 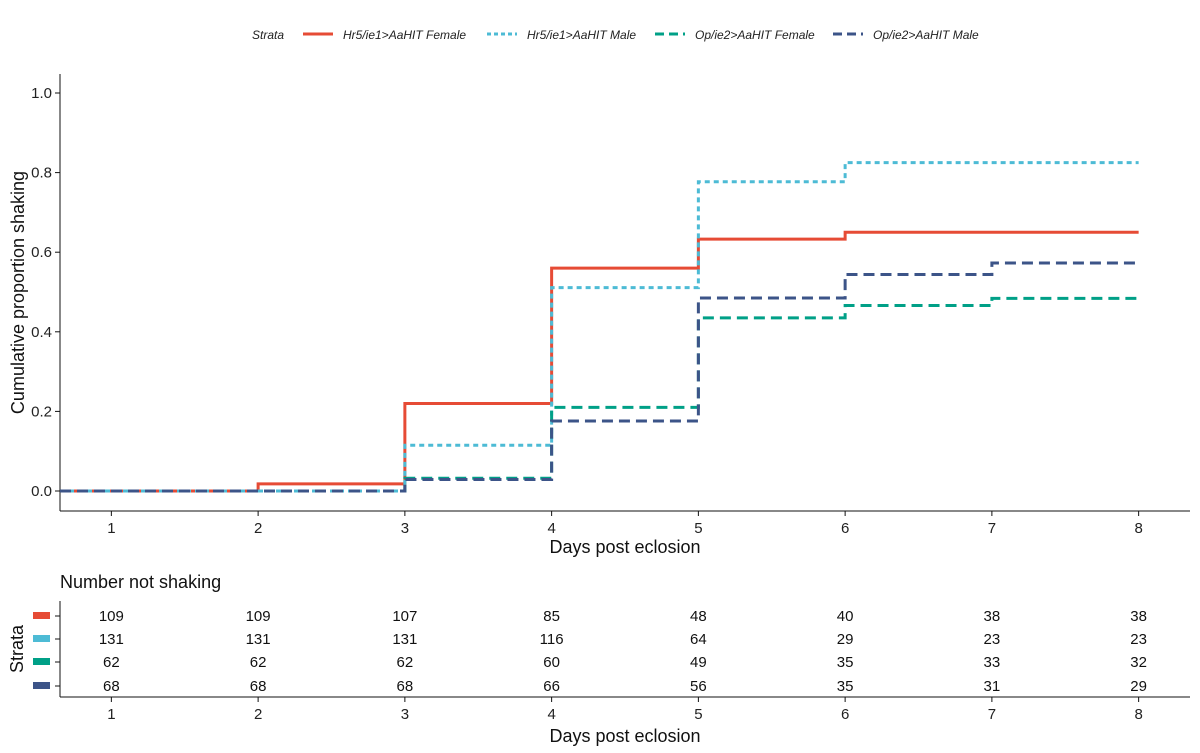 What do you see at coordinates (551, 686) in the screenshot?
I see `risk-table-cell: 66` at bounding box center [551, 686].